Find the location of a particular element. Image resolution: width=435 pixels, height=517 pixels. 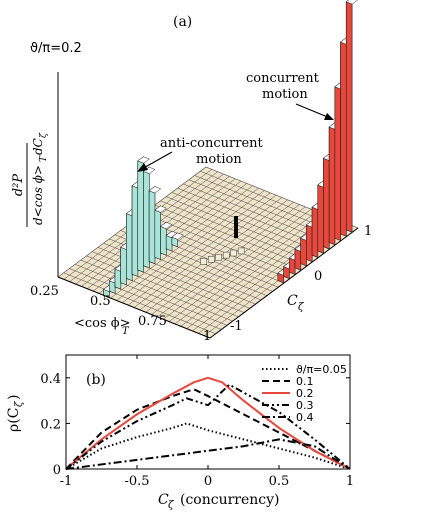

x-axis-label: <cos ϕ> T is located at coordinates (102, 326).